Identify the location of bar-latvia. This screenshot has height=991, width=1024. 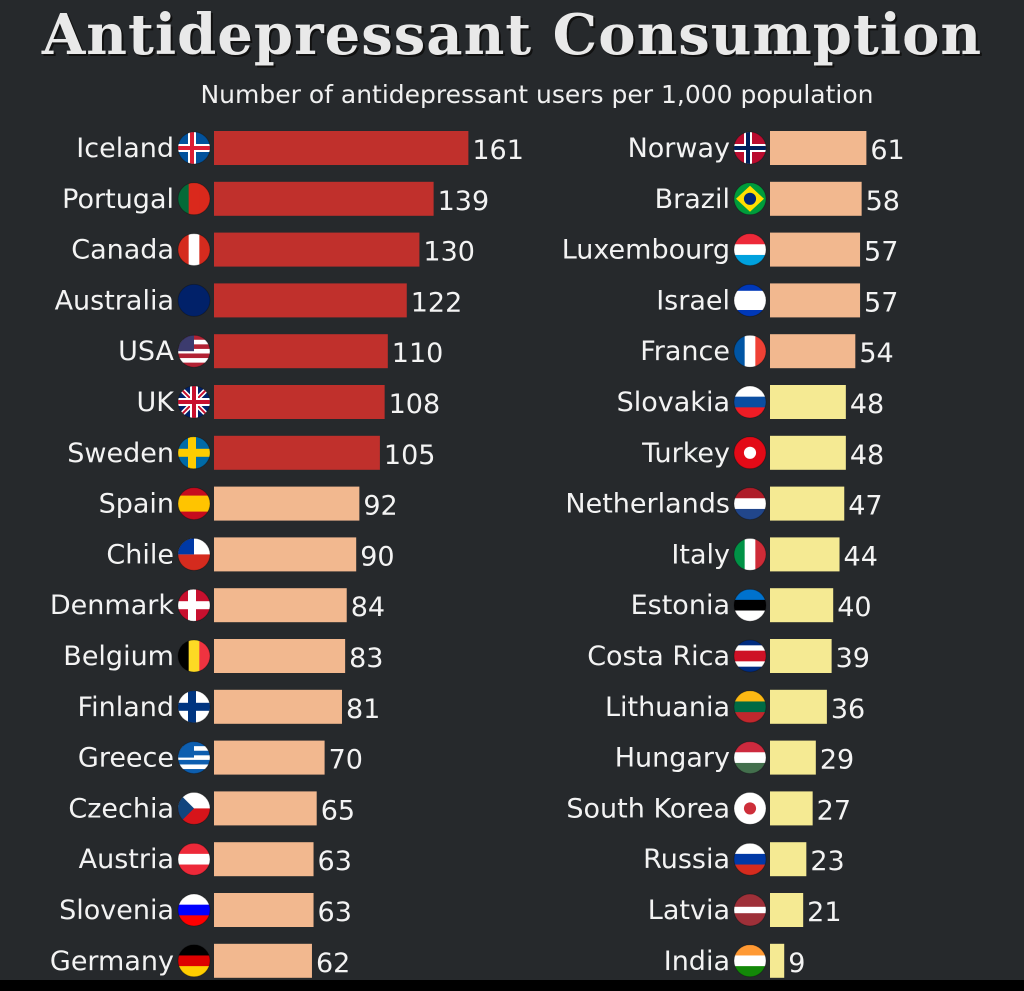
(787, 910).